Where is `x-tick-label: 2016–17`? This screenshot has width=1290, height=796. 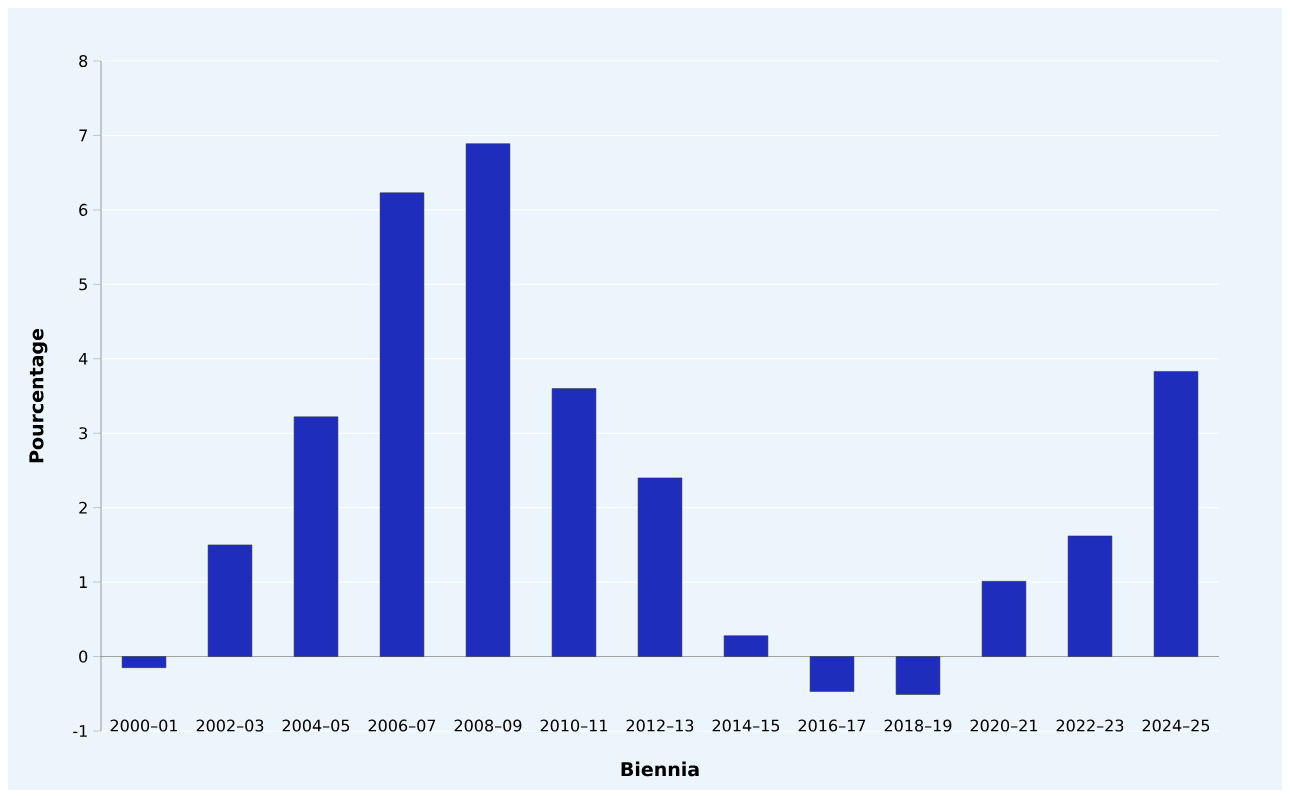 x-tick-label: 2016–17 is located at coordinates (832, 725).